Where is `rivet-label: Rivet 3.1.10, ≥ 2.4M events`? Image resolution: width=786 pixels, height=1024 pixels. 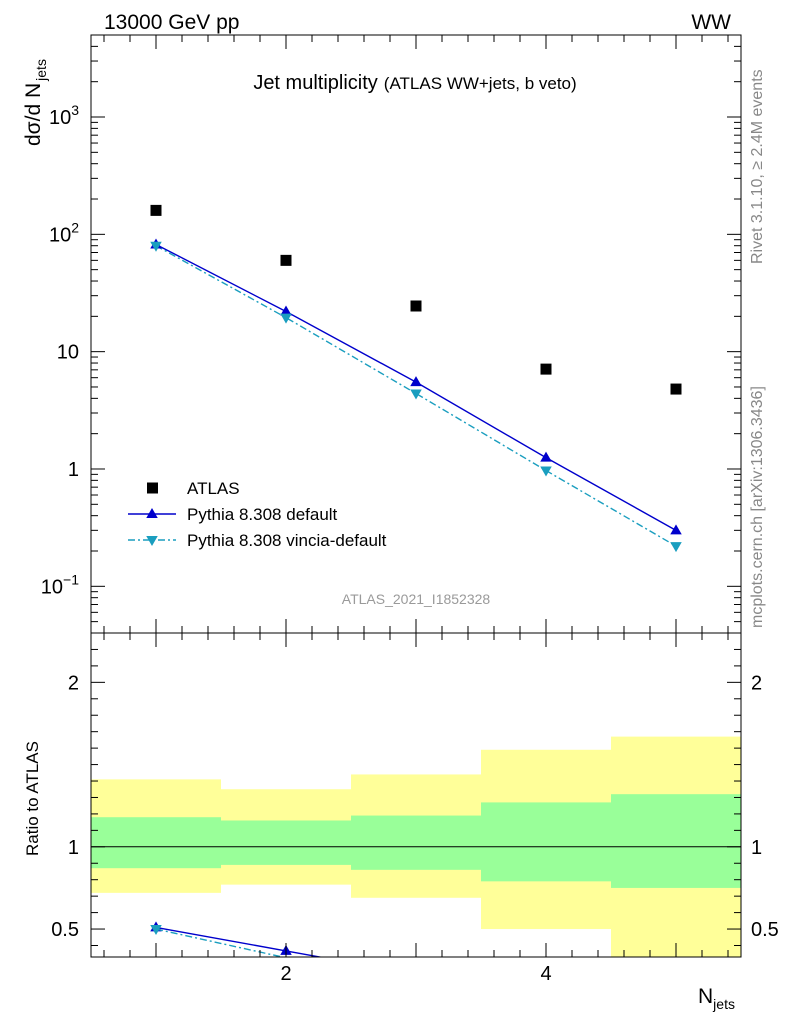
rivet-label: Rivet 3.1.10, ≥ 2.4M events is located at coordinates (757, 166).